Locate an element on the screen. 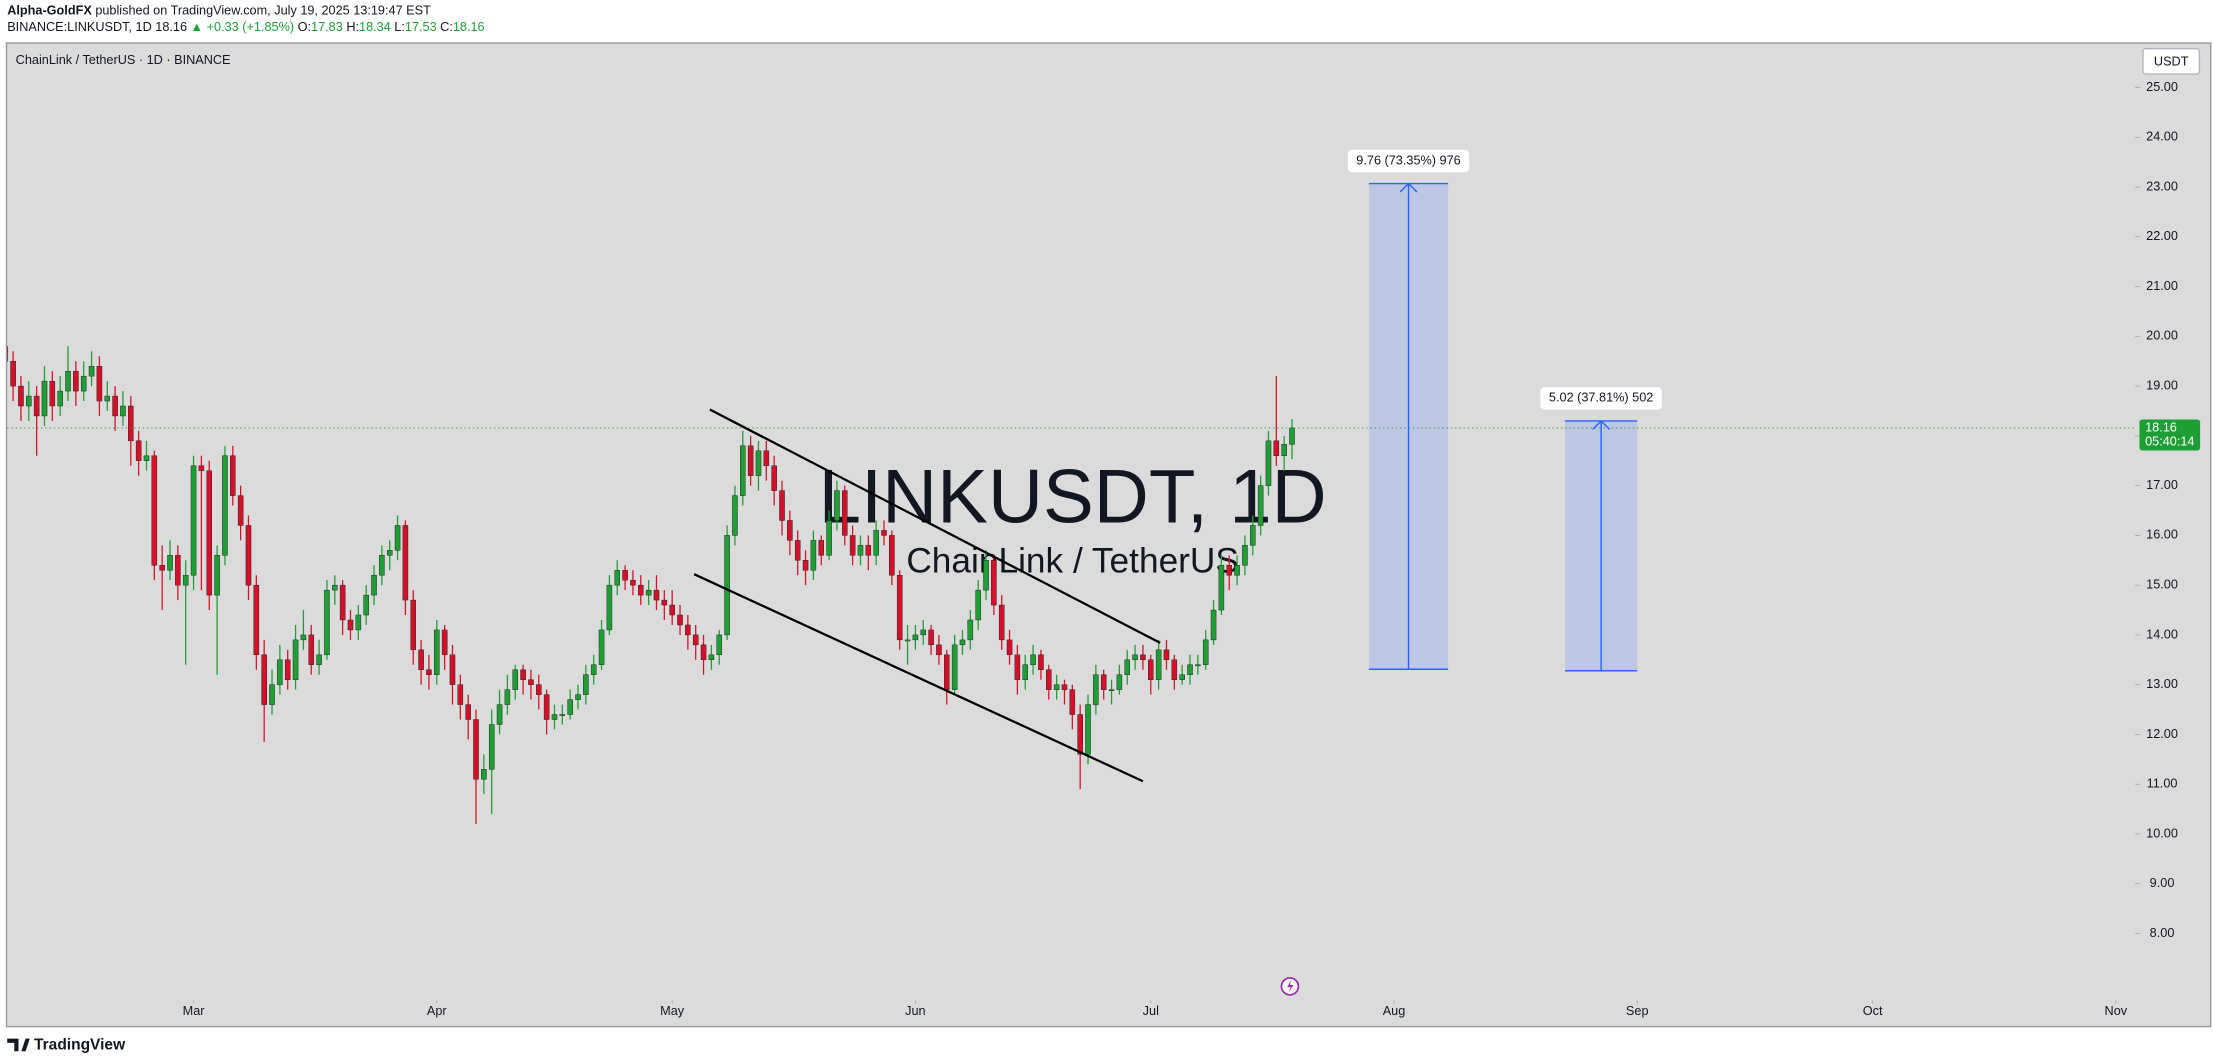 This screenshot has width=2213, height=1064. y-tick-label: 21.00 is located at coordinates (2162, 286).